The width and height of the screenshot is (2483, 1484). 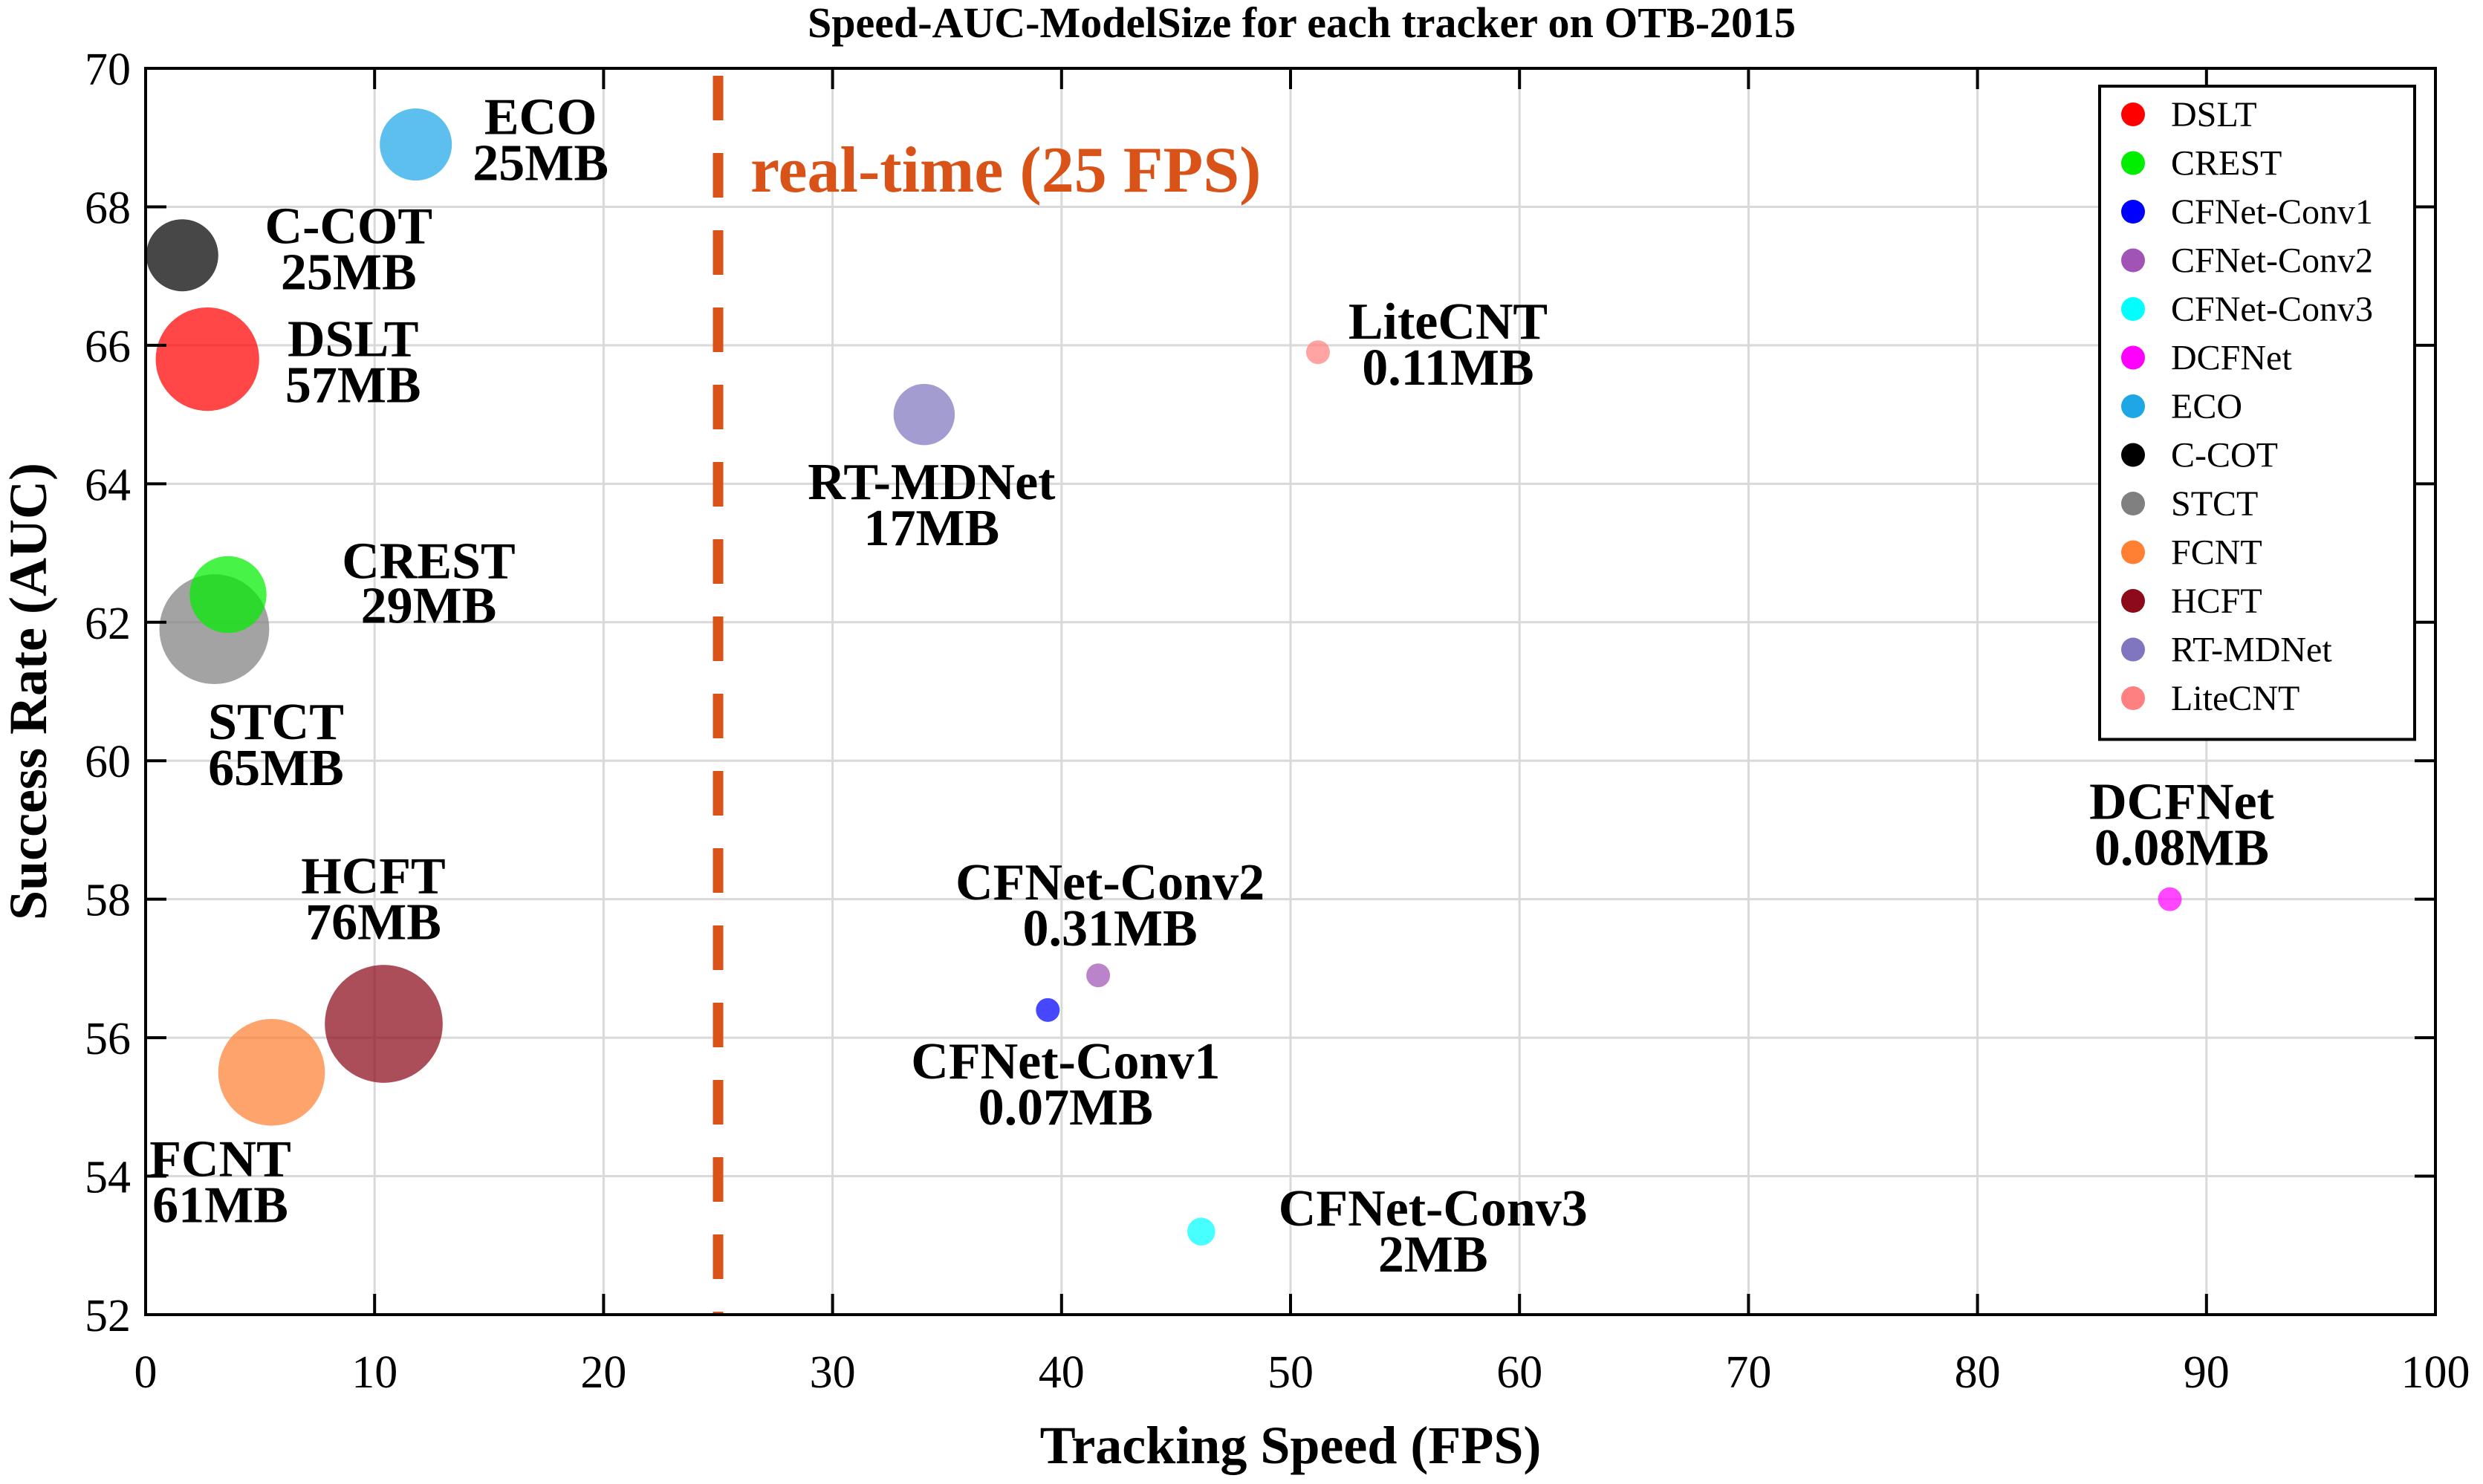 What do you see at coordinates (271, 1072) in the screenshot?
I see `point-fcnt` at bounding box center [271, 1072].